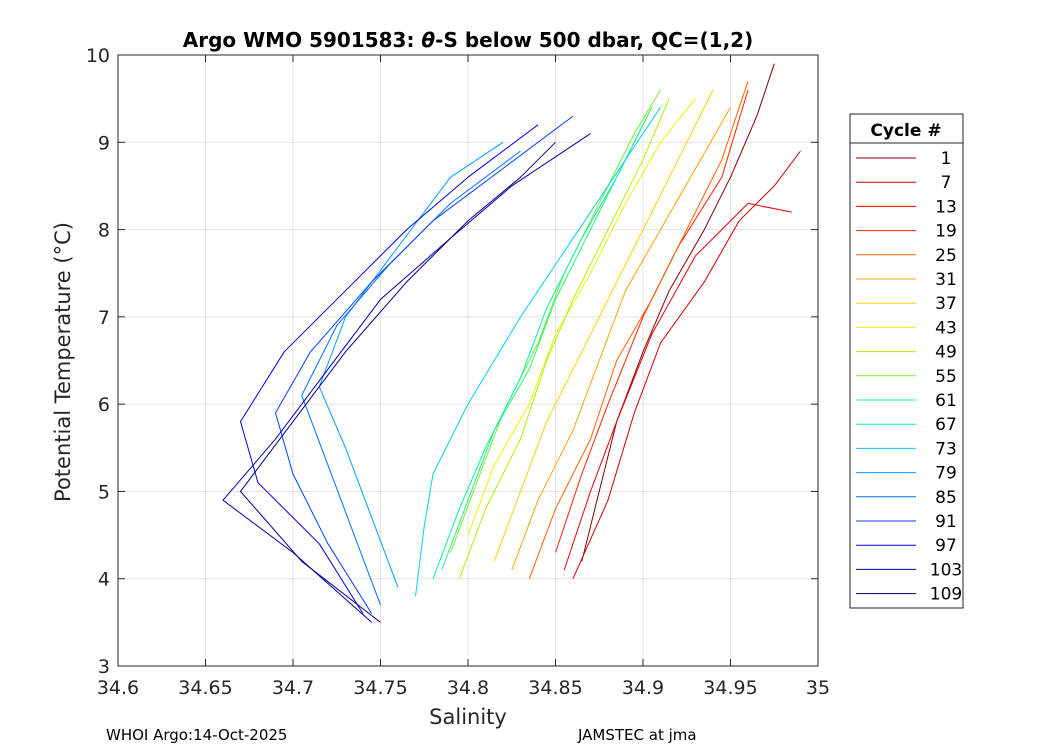 Image resolution: width=1050 pixels, height=750 pixels. What do you see at coordinates (63, 362) in the screenshot?
I see `y-axis-label: Potential Temperature (°C)` at bounding box center [63, 362].